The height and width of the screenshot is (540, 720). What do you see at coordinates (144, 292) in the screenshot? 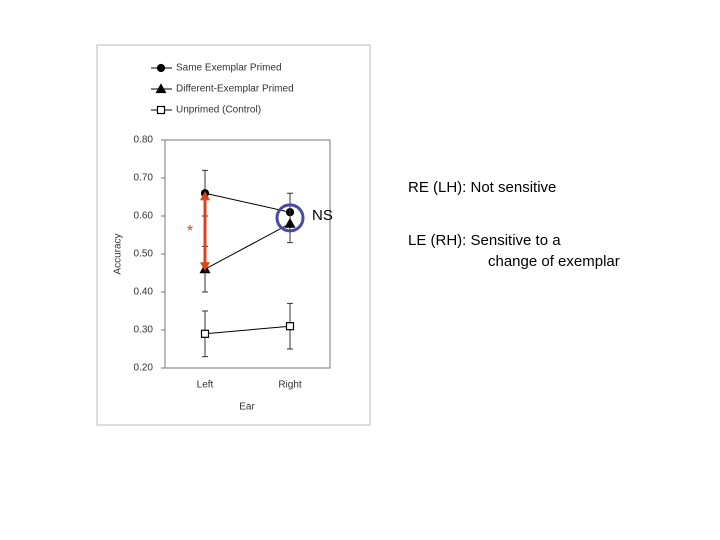
I see `y-tick-label: 0.40` at bounding box center [144, 292].